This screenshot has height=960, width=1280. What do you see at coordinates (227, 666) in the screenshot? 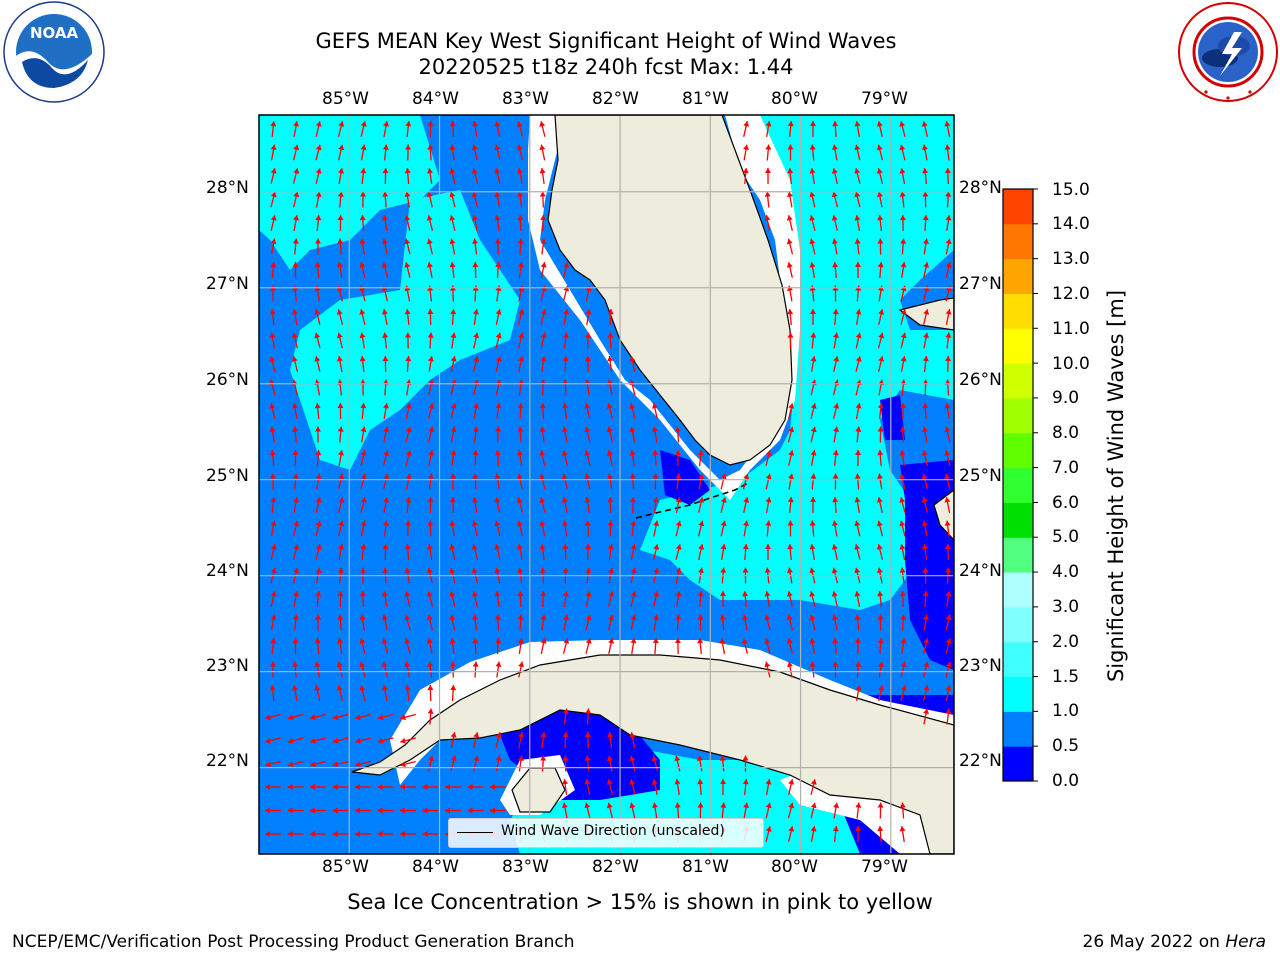
I see `lat-label-left: 23°N` at bounding box center [227, 666].